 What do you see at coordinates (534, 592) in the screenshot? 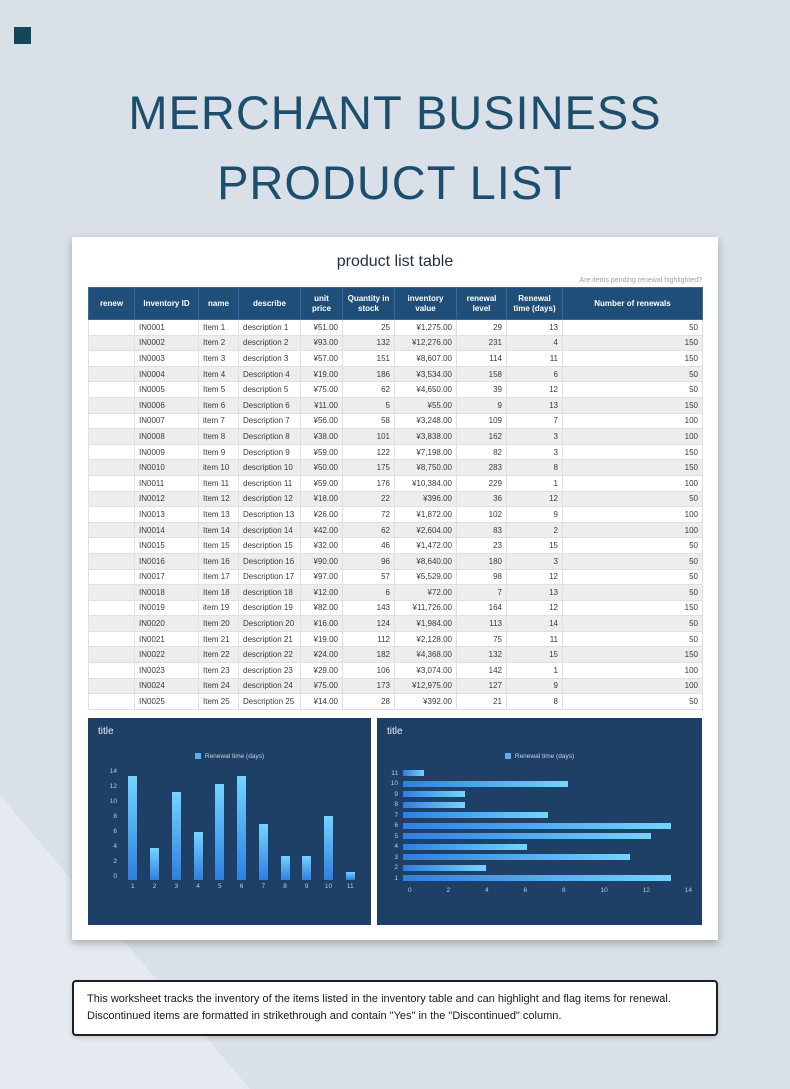
I see `table-cell: 13` at bounding box center [534, 592].